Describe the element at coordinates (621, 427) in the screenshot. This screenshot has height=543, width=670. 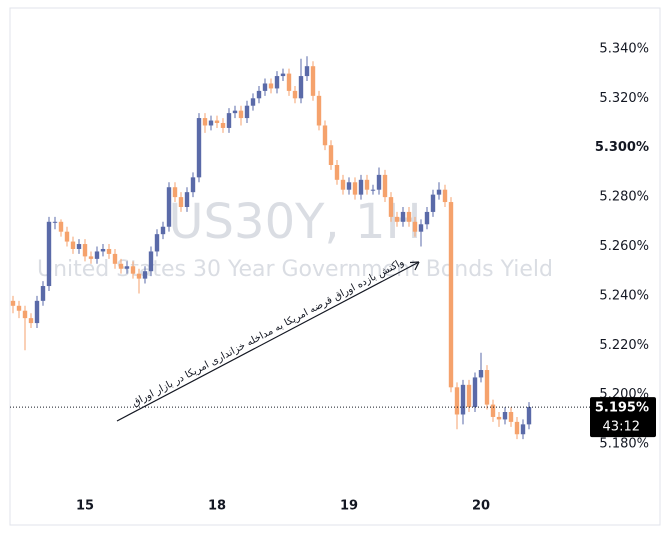
I see `countdown: 43:12` at that location.